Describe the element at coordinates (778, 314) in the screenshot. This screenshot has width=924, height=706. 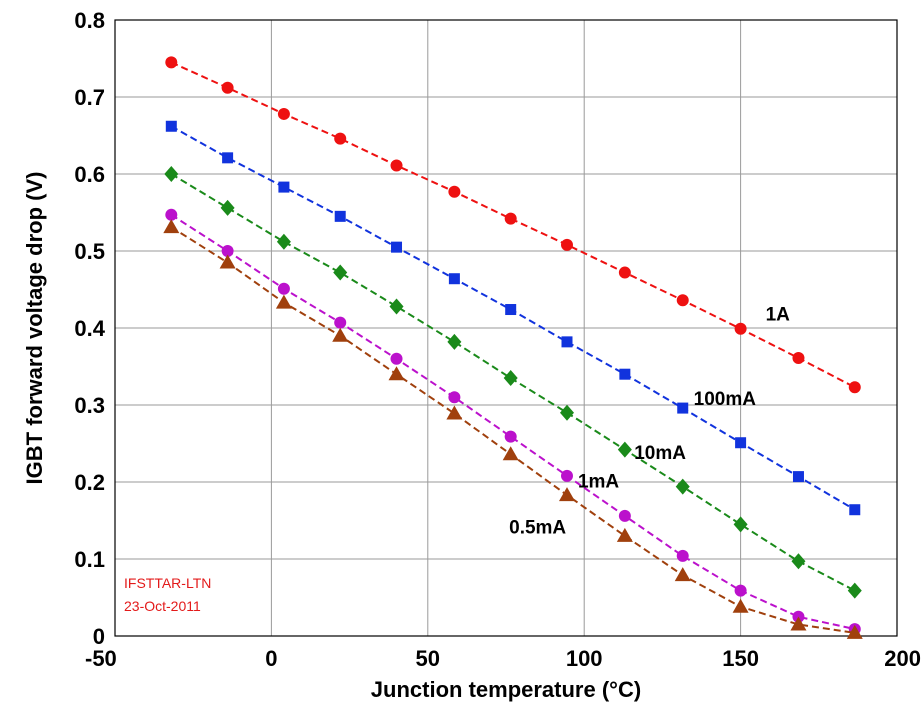
I see `series-label-1A: 1A` at that location.